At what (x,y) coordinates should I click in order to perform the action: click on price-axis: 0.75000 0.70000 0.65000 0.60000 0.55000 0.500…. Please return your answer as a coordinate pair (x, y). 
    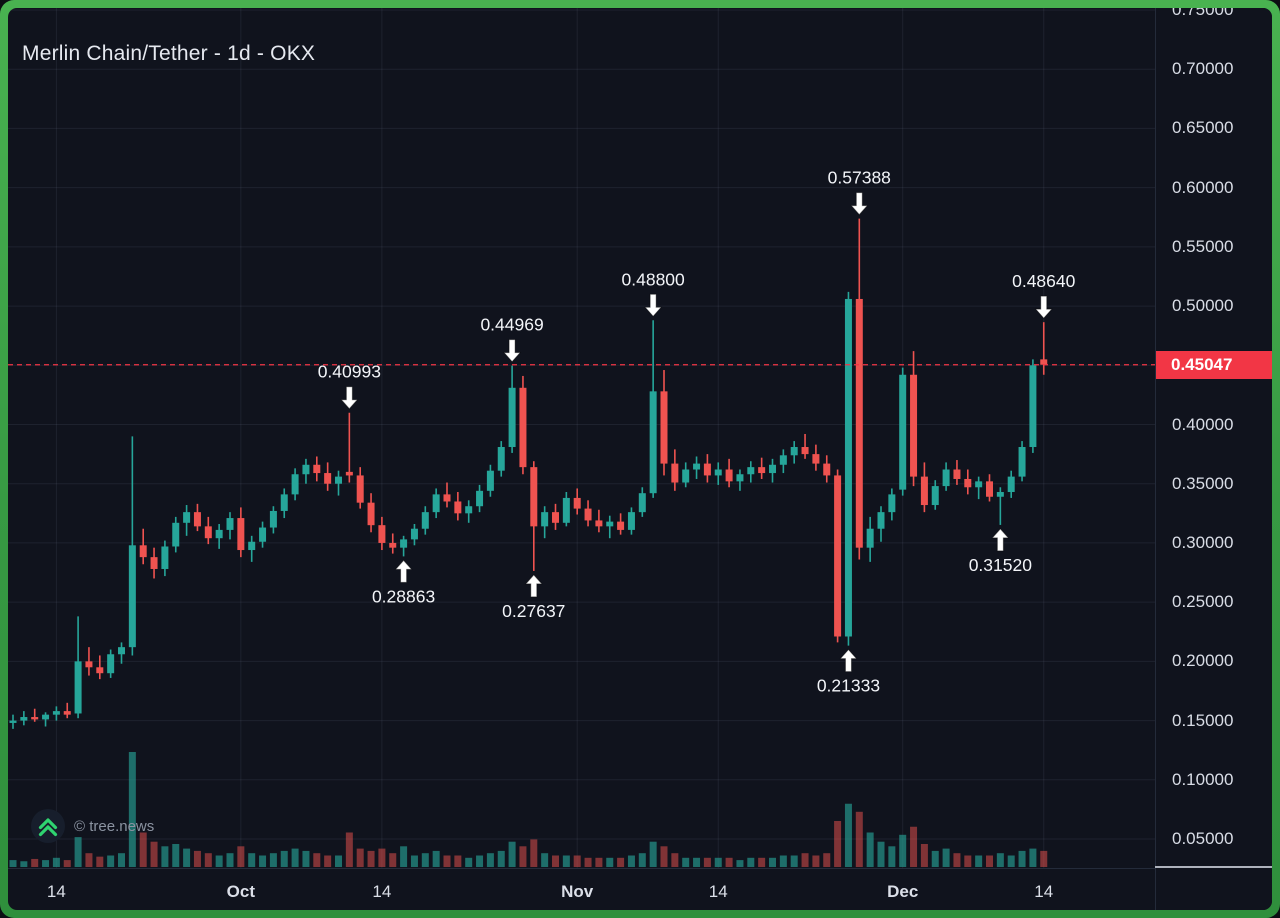
    Looking at the image, I should click on (1213, 459).